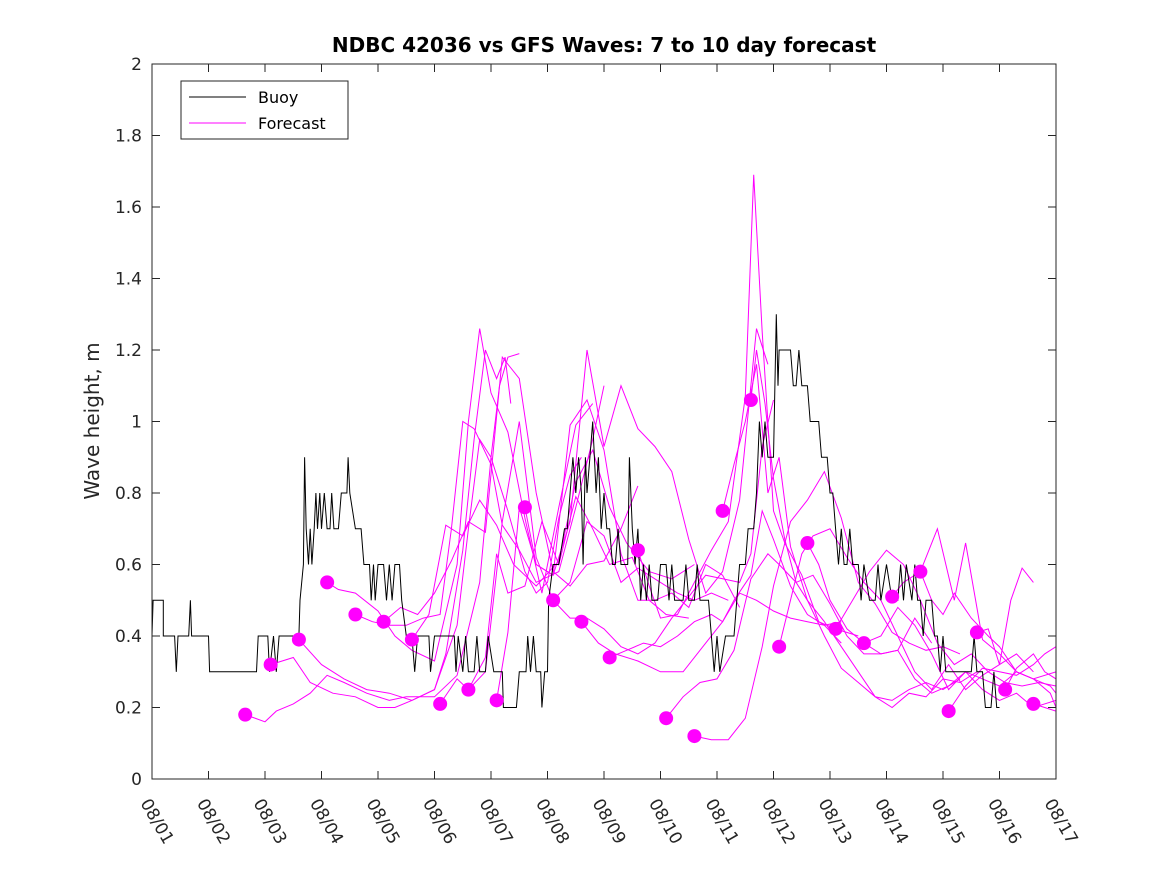 This screenshot has width=1167, height=875. What do you see at coordinates (128, 137) in the screenshot?
I see `y-tick-label: 1.8` at bounding box center [128, 137].